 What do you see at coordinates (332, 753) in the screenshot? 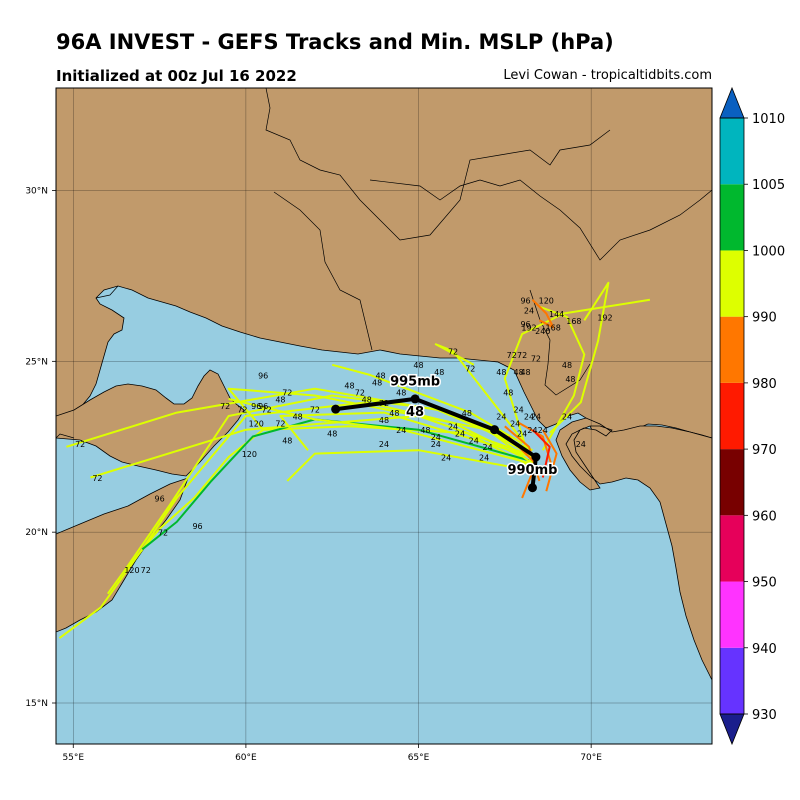
I see `longitude-ticks: 55°E 60°E 65°E 70°E` at bounding box center [332, 753].